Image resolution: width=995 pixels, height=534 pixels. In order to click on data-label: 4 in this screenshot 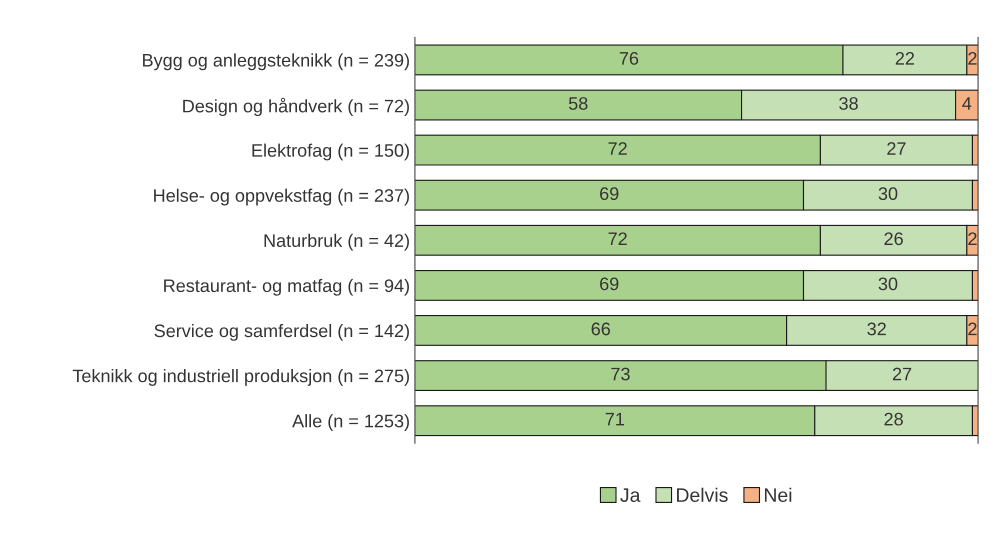, I will do `click(967, 103)`.